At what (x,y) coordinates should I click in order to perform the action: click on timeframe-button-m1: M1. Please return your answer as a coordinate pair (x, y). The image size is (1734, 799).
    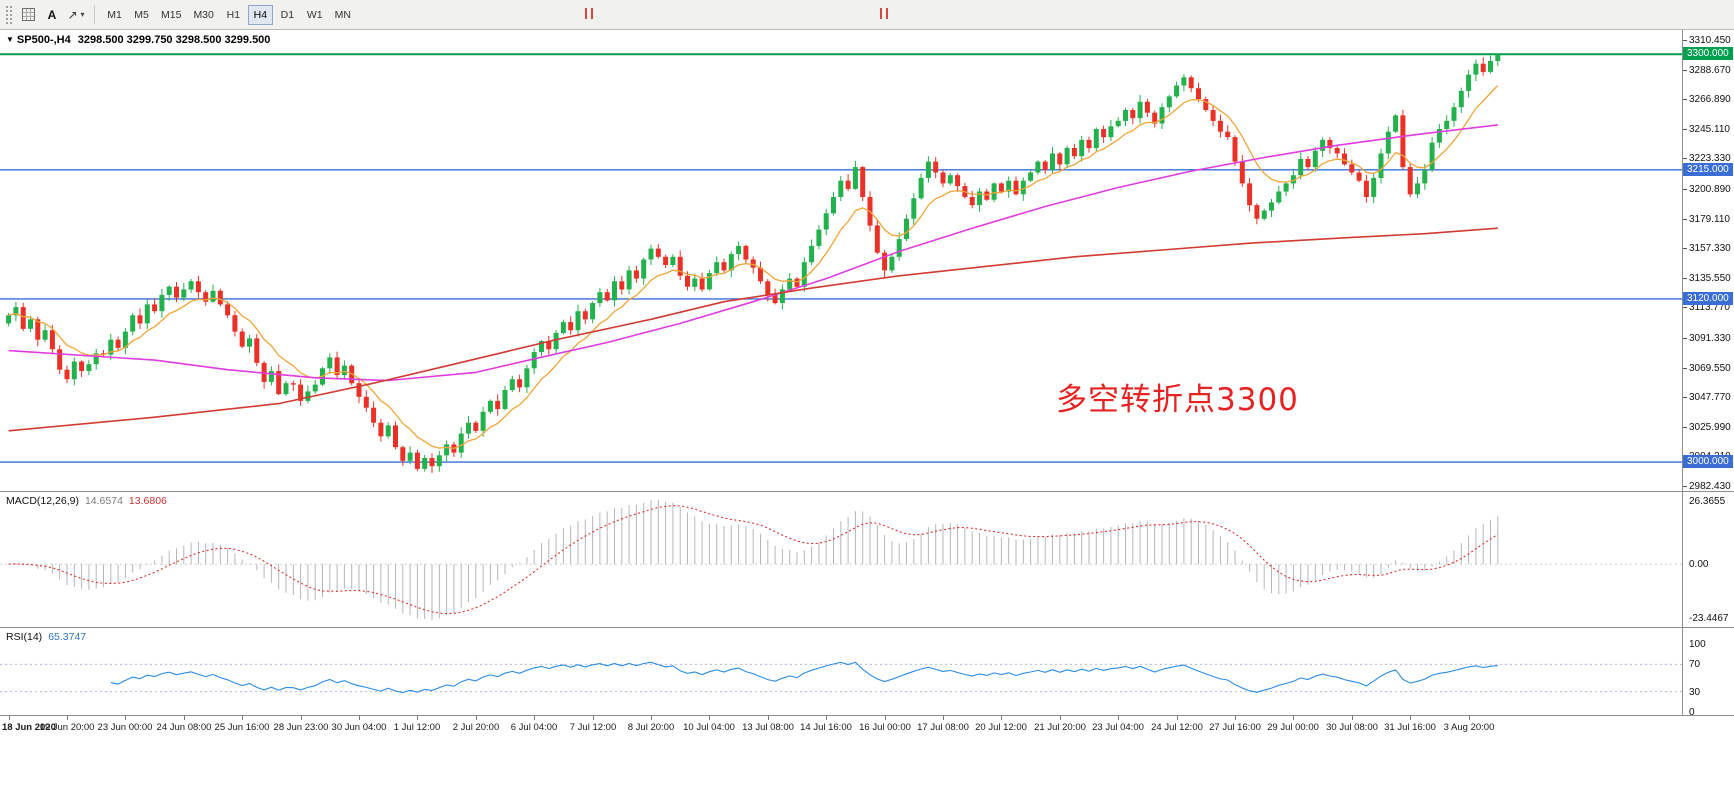
    Looking at the image, I should click on (114, 15).